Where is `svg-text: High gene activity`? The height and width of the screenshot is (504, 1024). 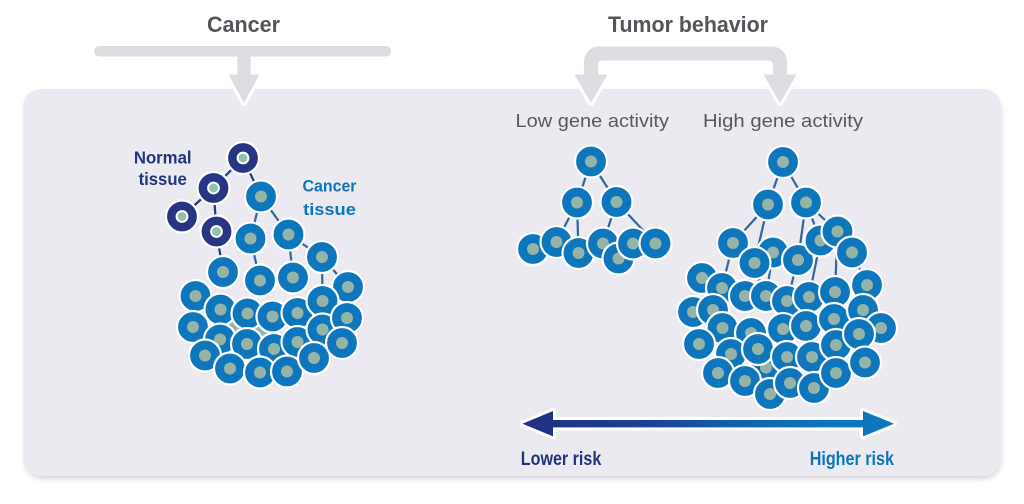 svg-text: High gene activity is located at coordinates (783, 121).